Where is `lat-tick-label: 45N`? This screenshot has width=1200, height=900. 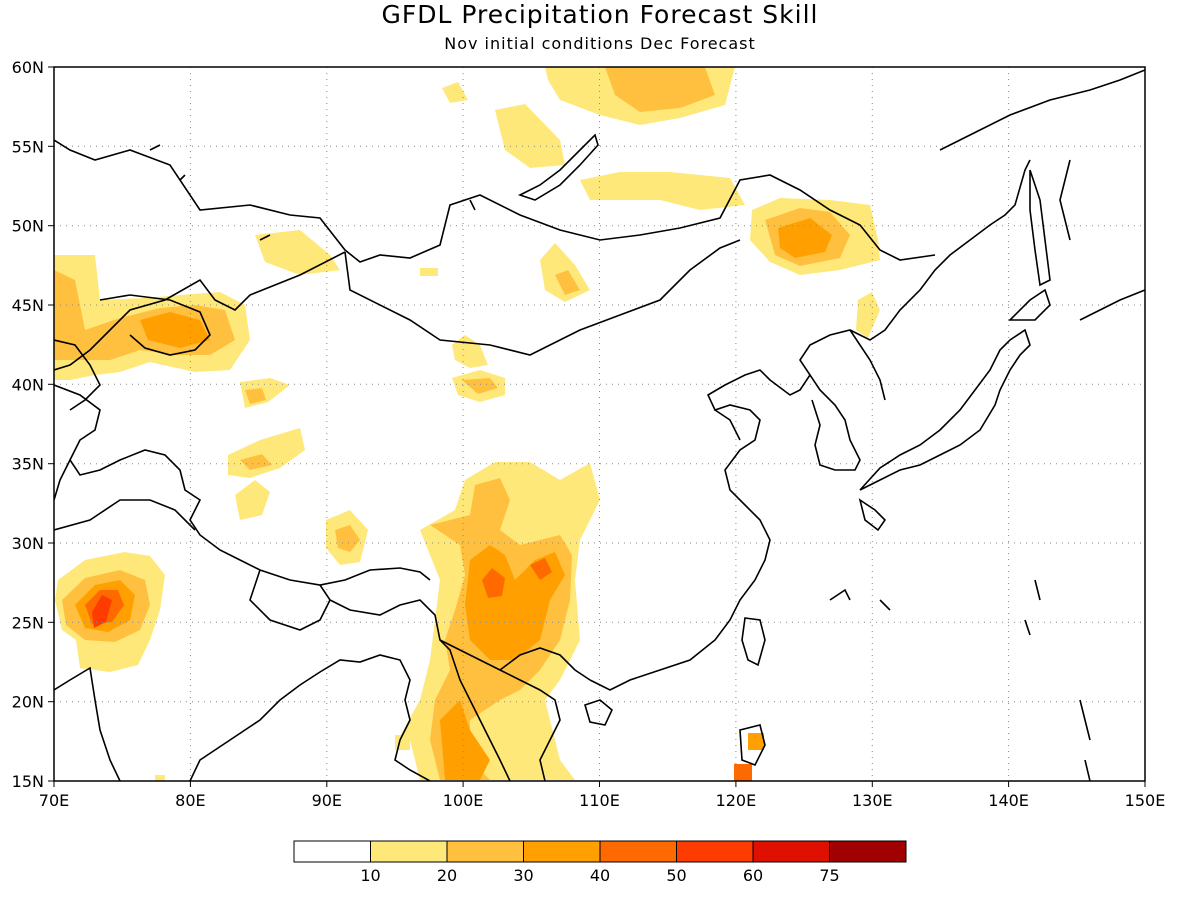 lat-tick-label: 45N is located at coordinates (28, 305).